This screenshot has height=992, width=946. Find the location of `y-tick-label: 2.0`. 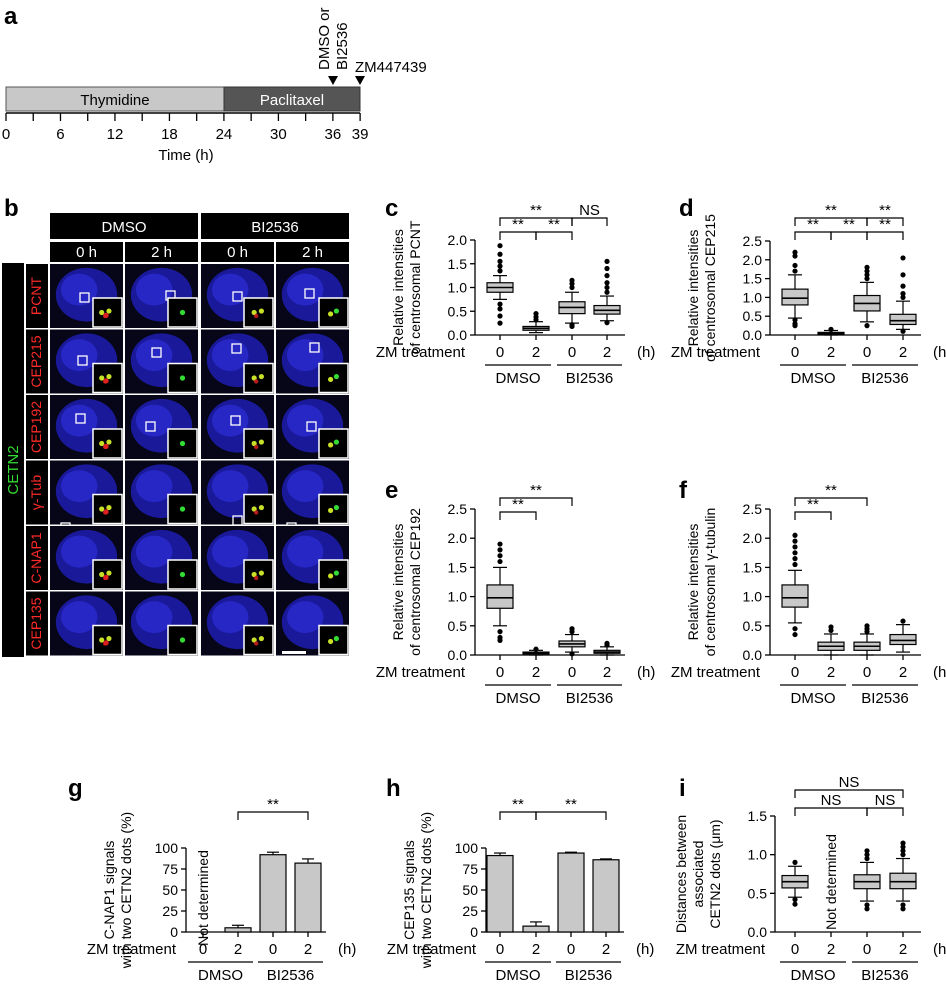

y-tick-label: 2.0 is located at coordinates (753, 538).